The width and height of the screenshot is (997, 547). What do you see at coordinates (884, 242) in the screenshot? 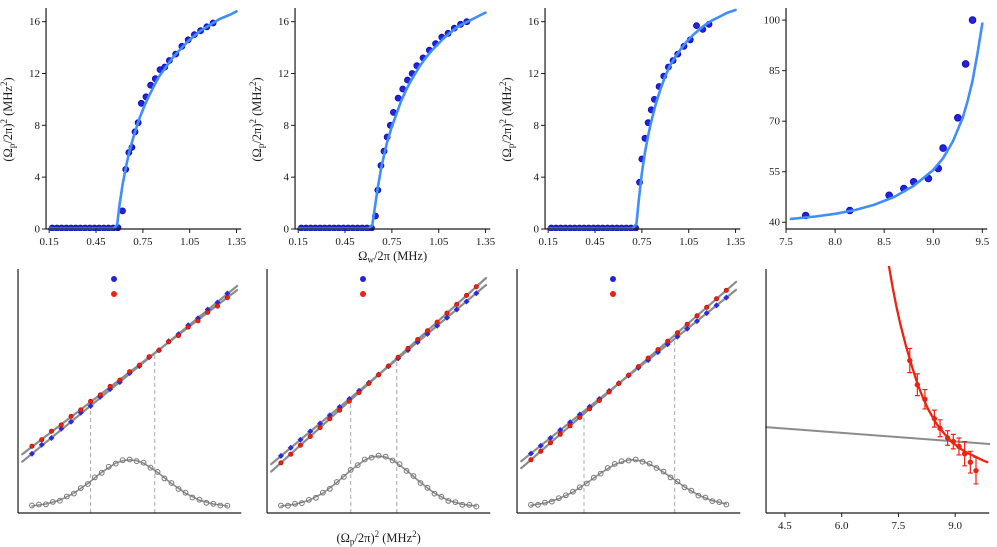
I see `x-tick-label: 8.5` at bounding box center [884, 242].